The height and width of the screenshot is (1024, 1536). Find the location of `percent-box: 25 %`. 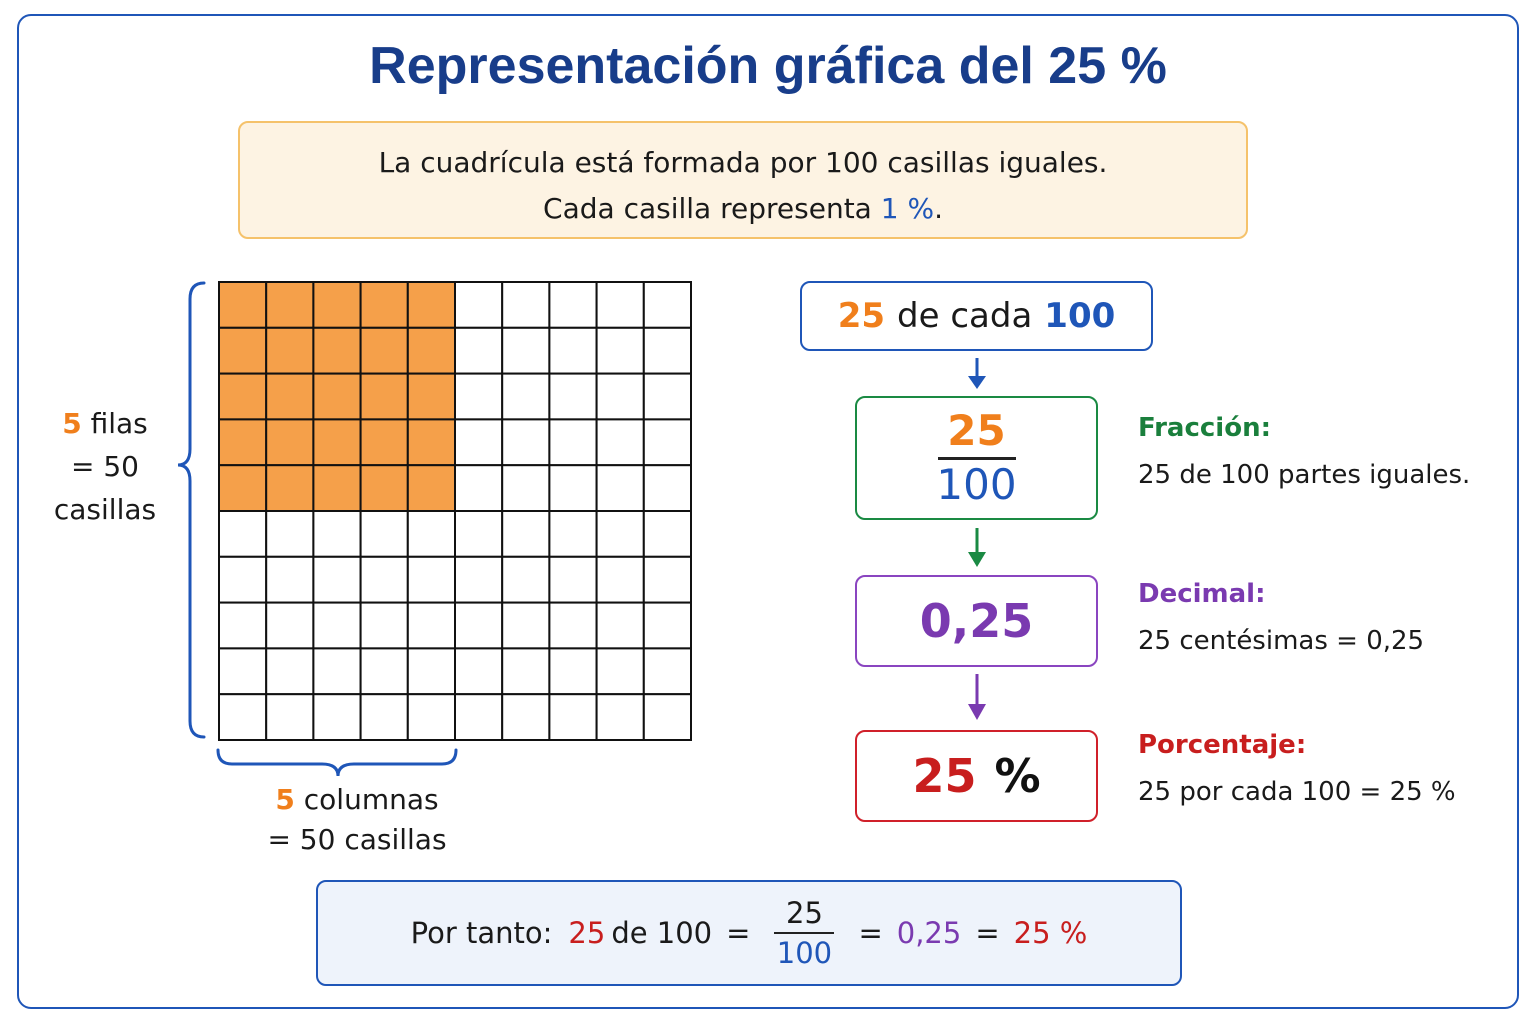

percent-box: 25 % is located at coordinates (976, 776).